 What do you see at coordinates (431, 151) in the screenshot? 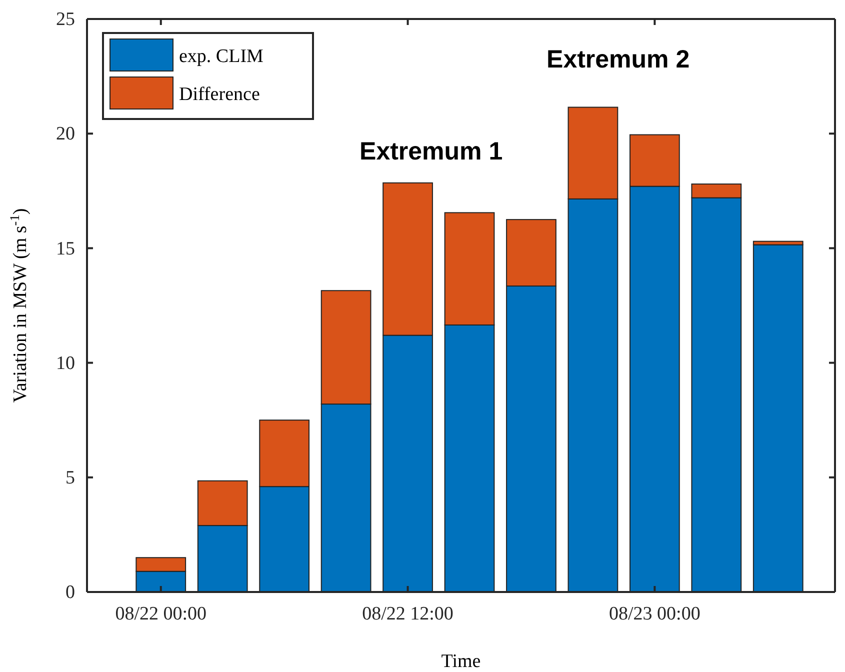
I see `annotation: Extremum 1` at bounding box center [431, 151].